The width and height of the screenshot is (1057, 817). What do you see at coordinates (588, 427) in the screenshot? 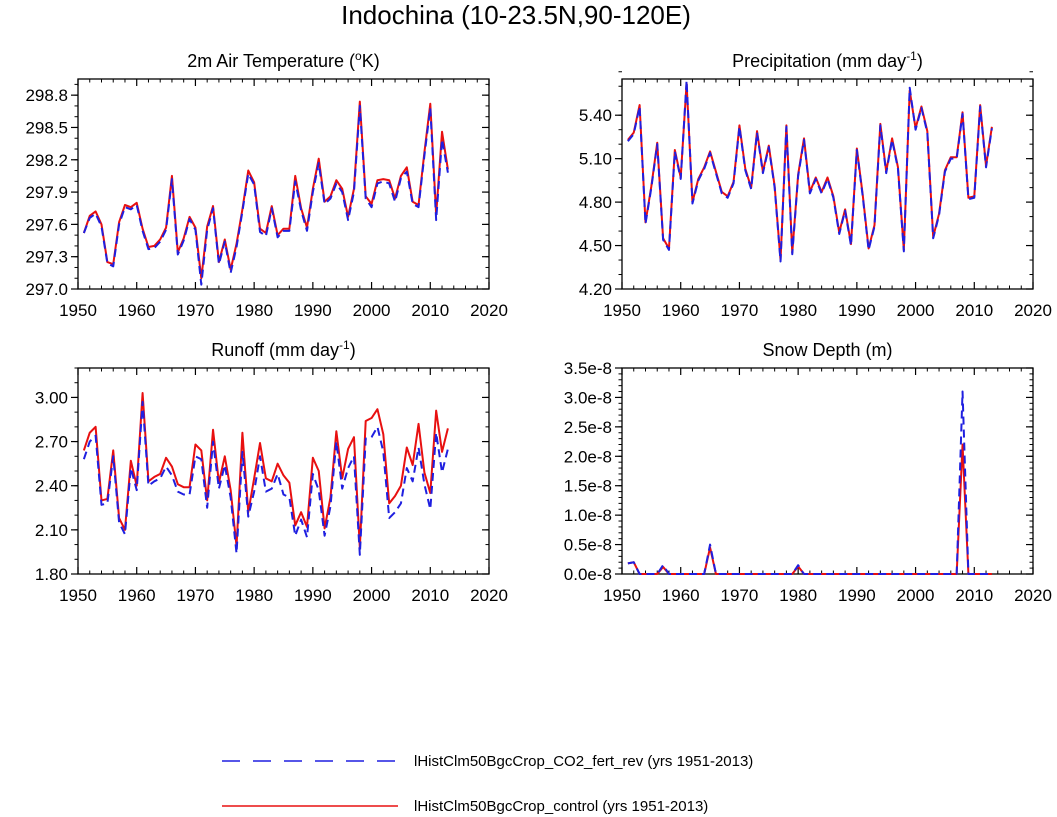
I see `y-tick-label: 2.5e-8` at bounding box center [588, 427].